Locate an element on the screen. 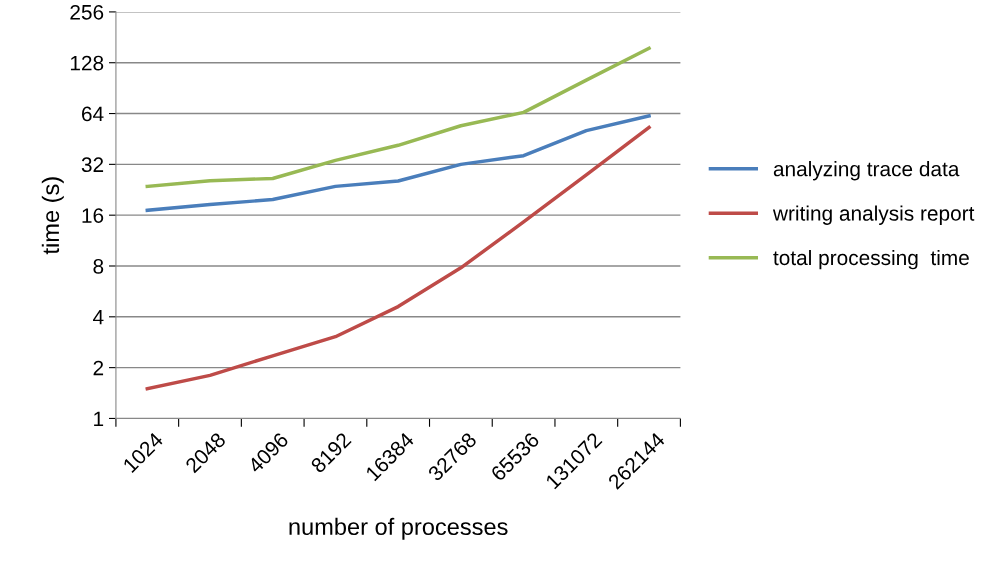  y-tick-label: 32 is located at coordinates (92, 165).